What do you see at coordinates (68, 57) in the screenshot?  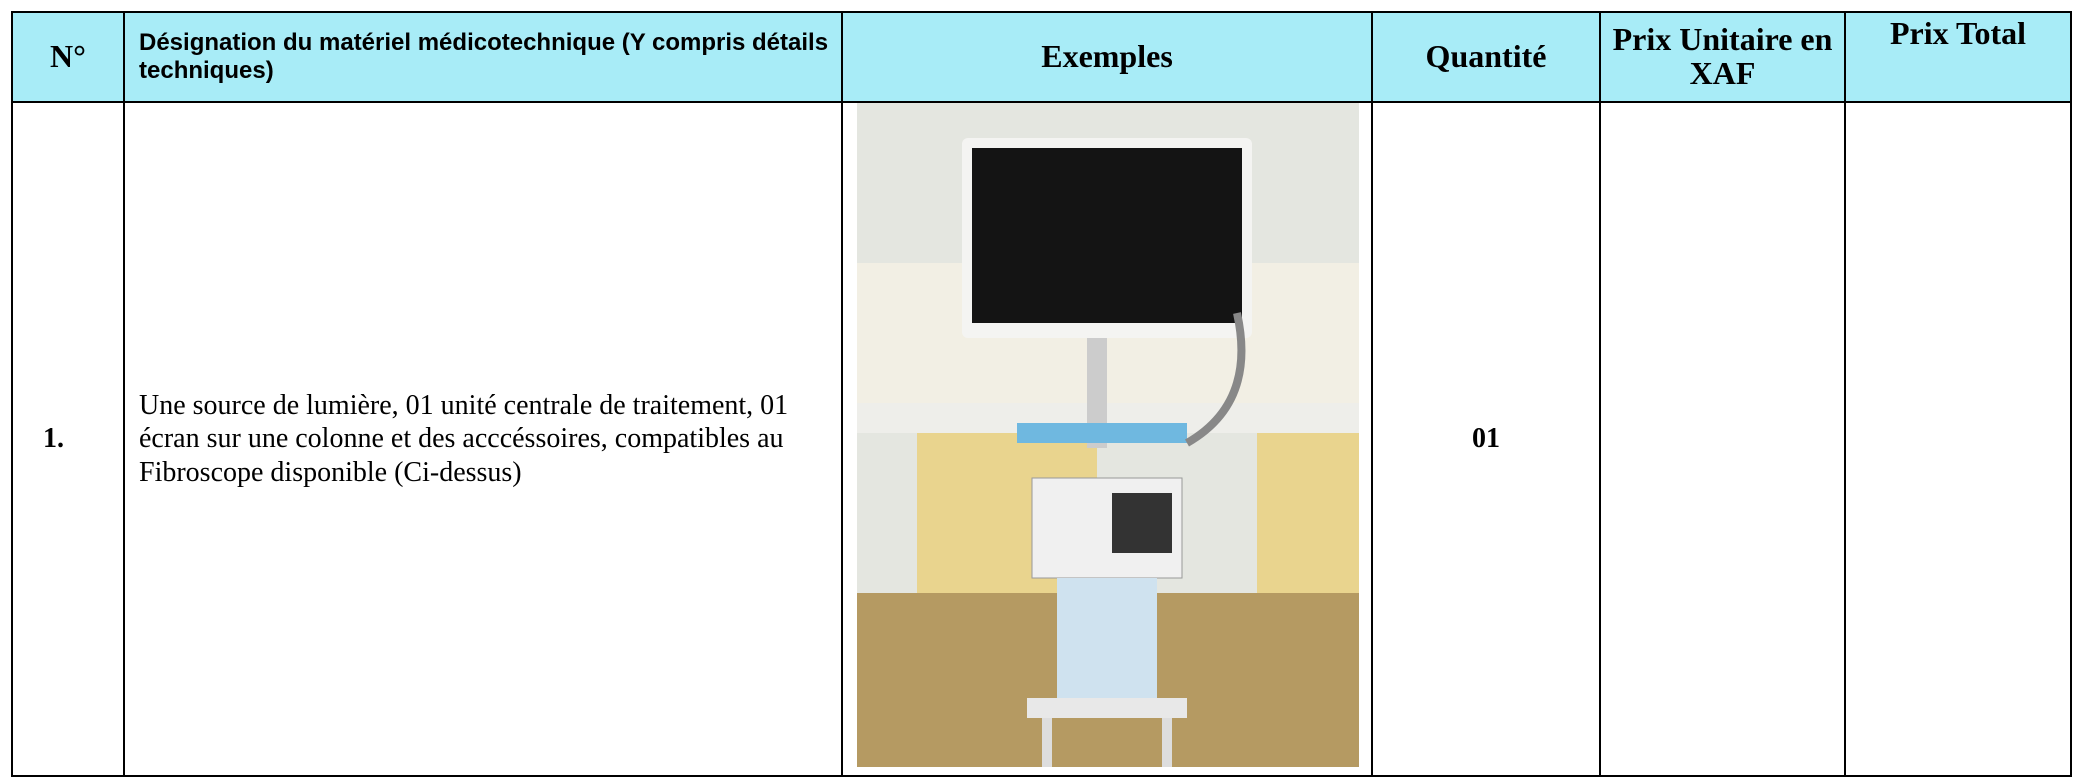 I see `header-cell: N°` at bounding box center [68, 57].